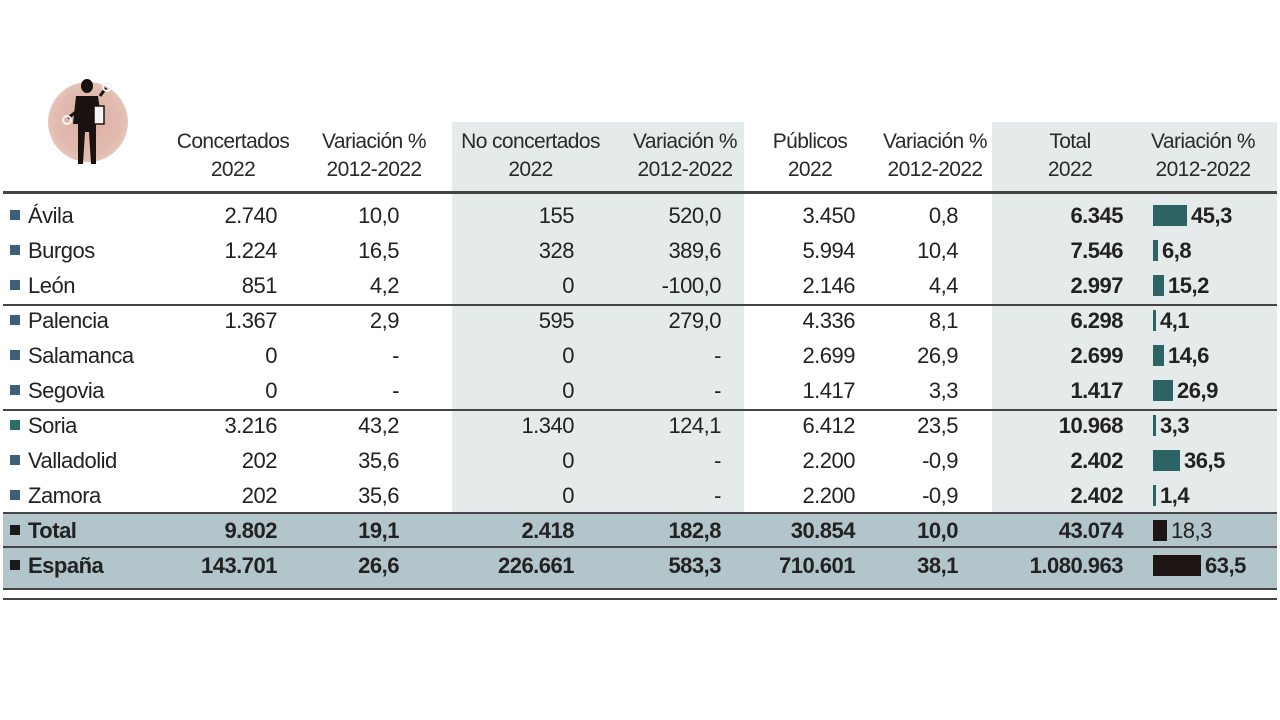 The height and width of the screenshot is (720, 1280). Describe the element at coordinates (384, 320) in the screenshot. I see `cell-var-conc: 2,9` at that location.